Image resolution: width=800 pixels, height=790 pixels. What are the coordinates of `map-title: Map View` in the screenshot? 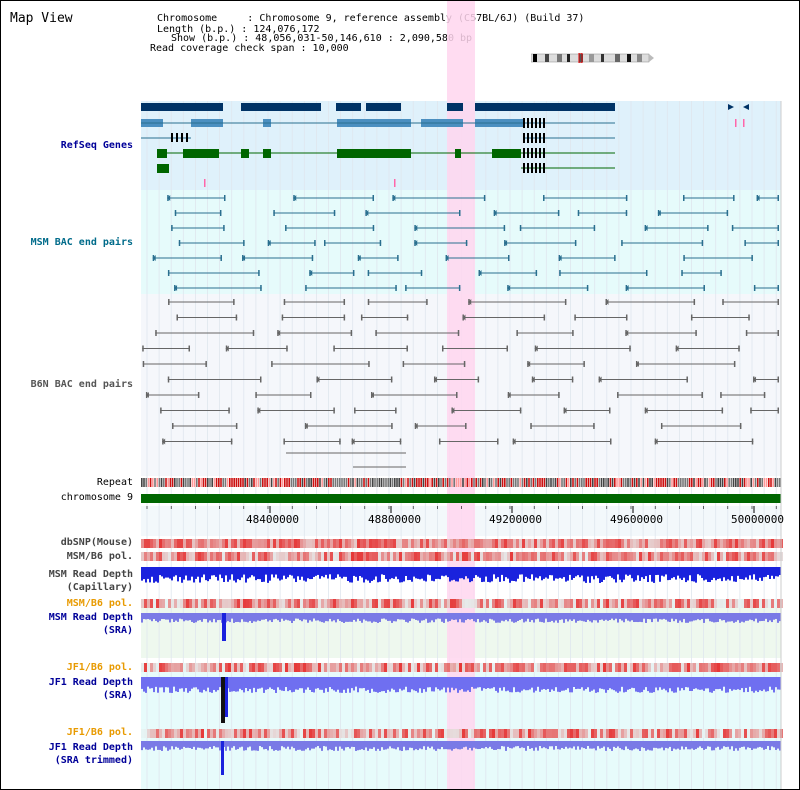 It's located at (41, 18).